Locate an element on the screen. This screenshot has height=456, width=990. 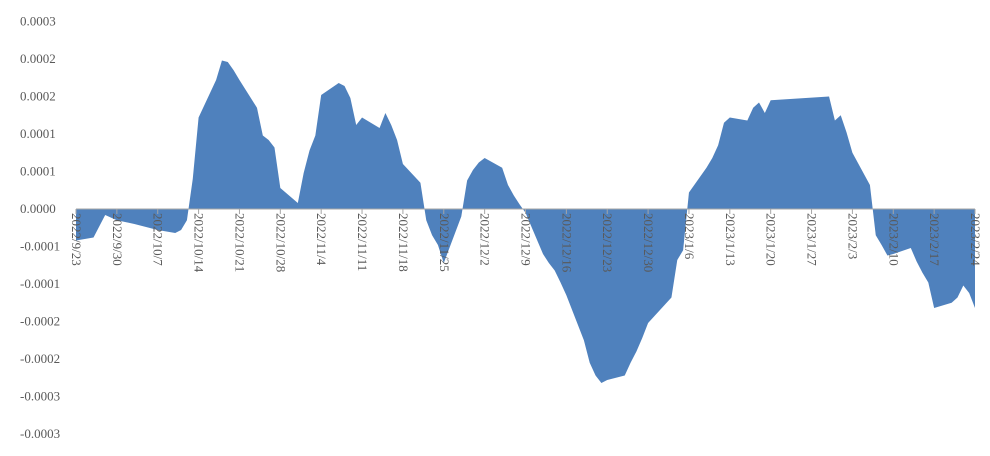
x-tick-label: 2022/10/21 is located at coordinates (239, 242).